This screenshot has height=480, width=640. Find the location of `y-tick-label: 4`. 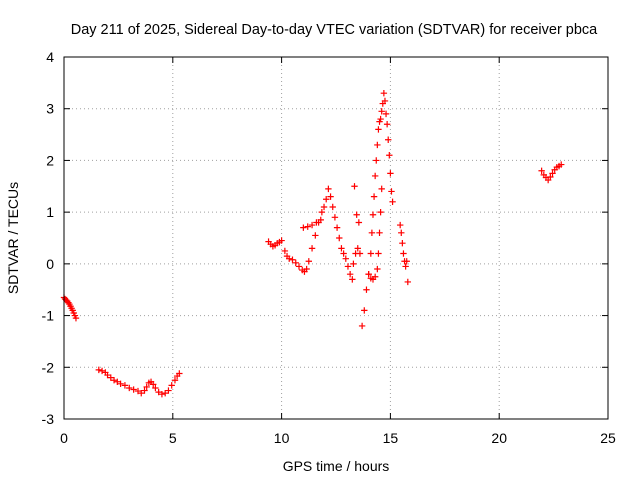

y-tick-label: 4 is located at coordinates (50, 57).